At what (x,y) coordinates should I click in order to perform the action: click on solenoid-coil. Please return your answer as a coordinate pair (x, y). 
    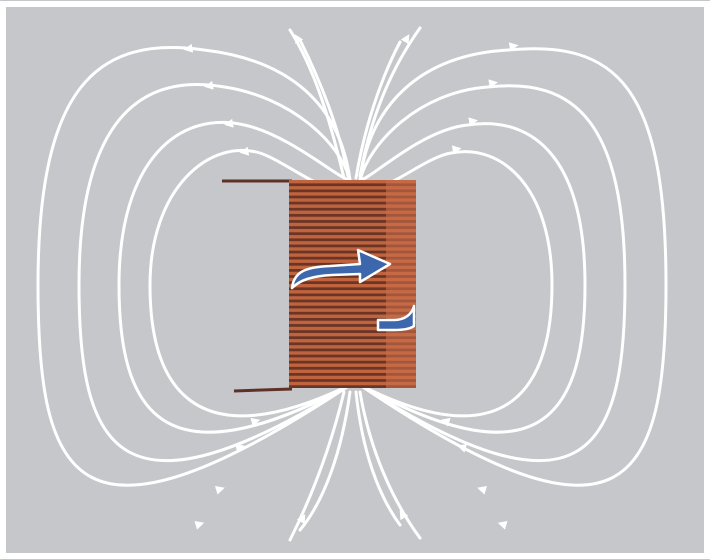
    Looking at the image, I should click on (319, 286).